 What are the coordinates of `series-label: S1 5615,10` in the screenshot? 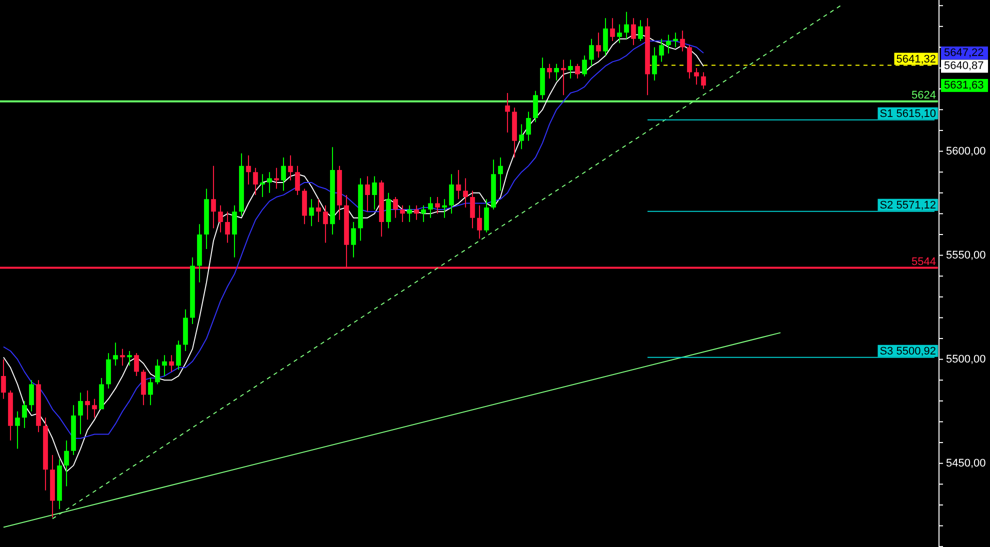 It's located at (908, 114).